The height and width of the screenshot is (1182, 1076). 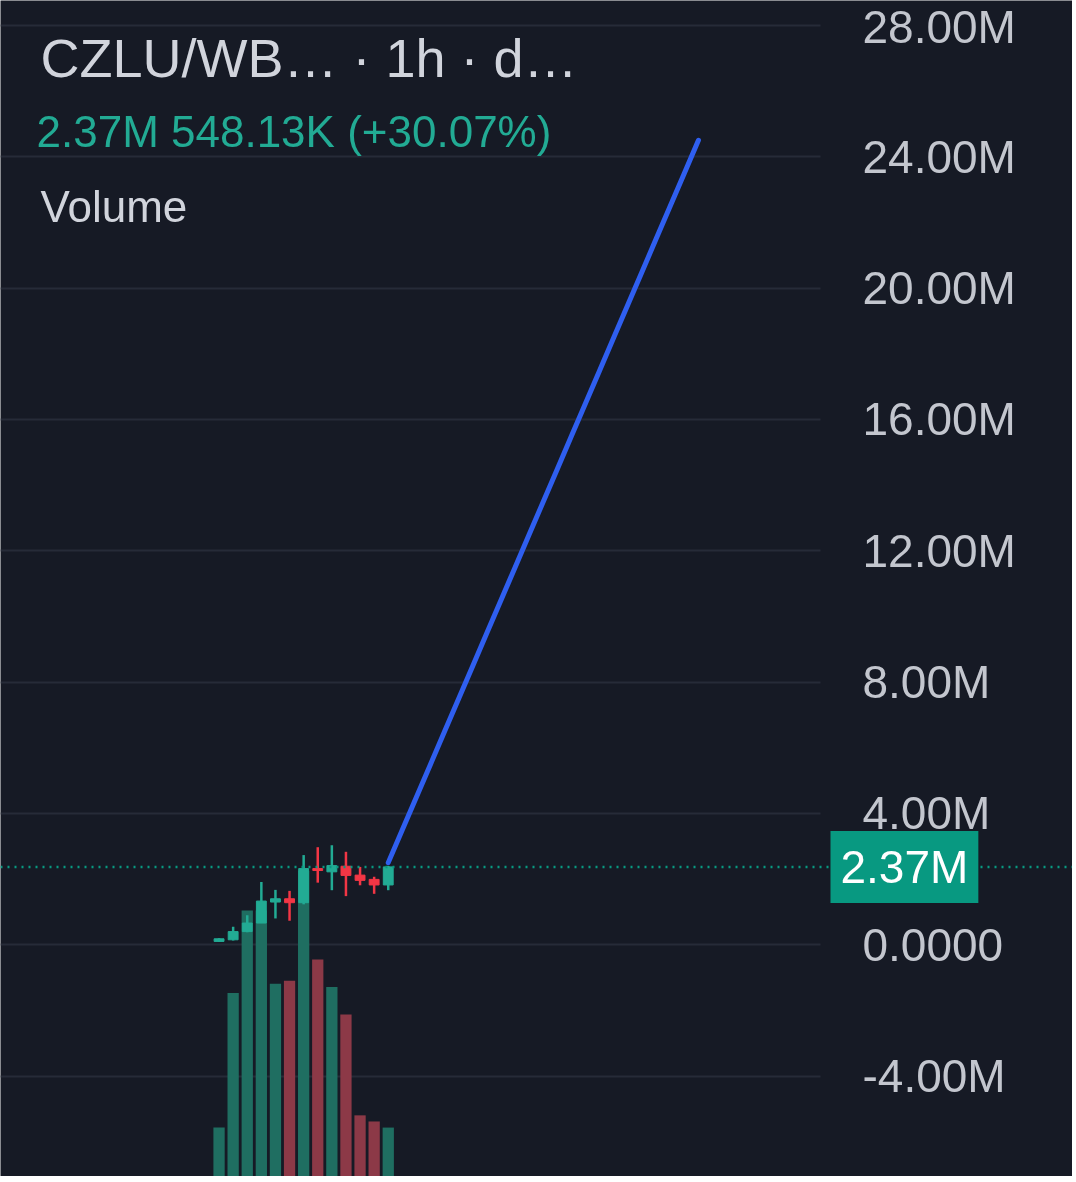 What do you see at coordinates (294, 131) in the screenshot?
I see `text: 2.37M 548.13K (+30.07%)` at bounding box center [294, 131].